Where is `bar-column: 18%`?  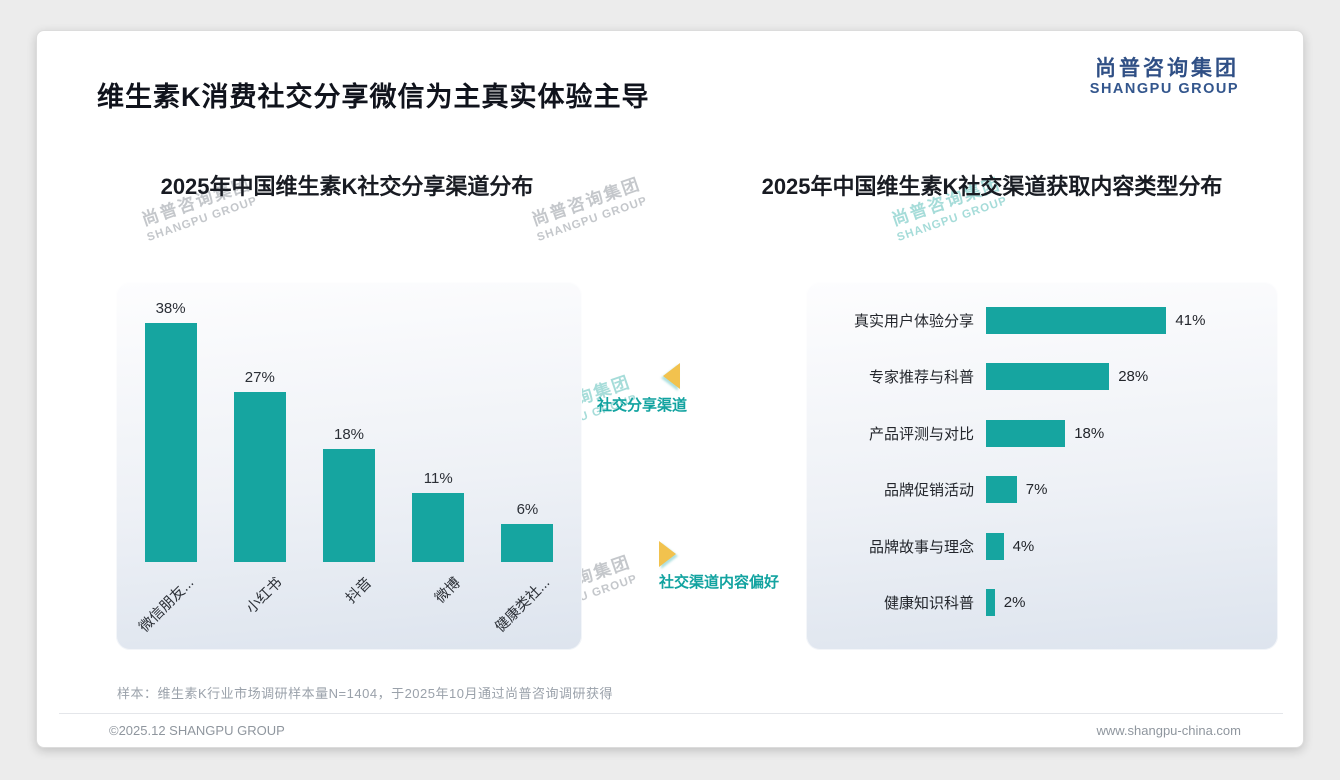 bar-column: 18% is located at coordinates (348, 422).